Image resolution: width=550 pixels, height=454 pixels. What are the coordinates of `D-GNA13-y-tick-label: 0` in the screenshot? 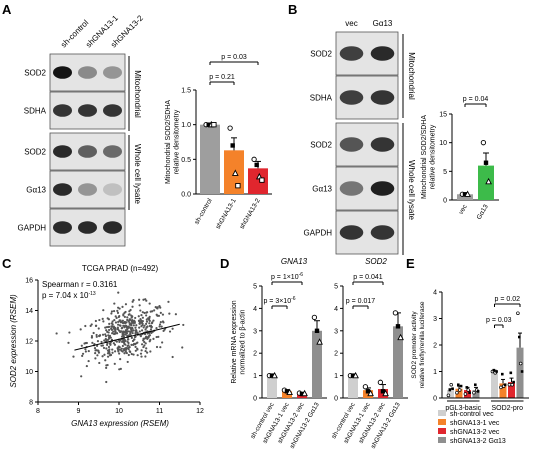 It's located at (255, 399).